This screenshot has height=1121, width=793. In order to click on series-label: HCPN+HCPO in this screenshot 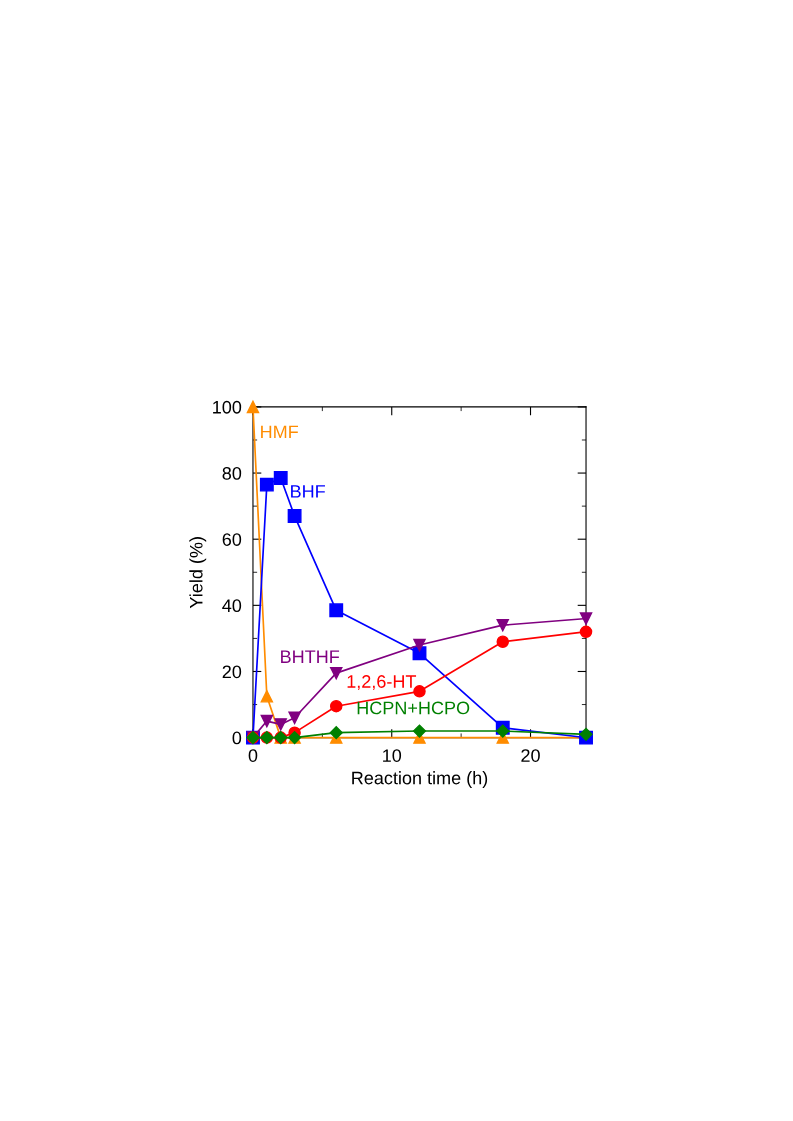, I will do `click(413, 708)`.